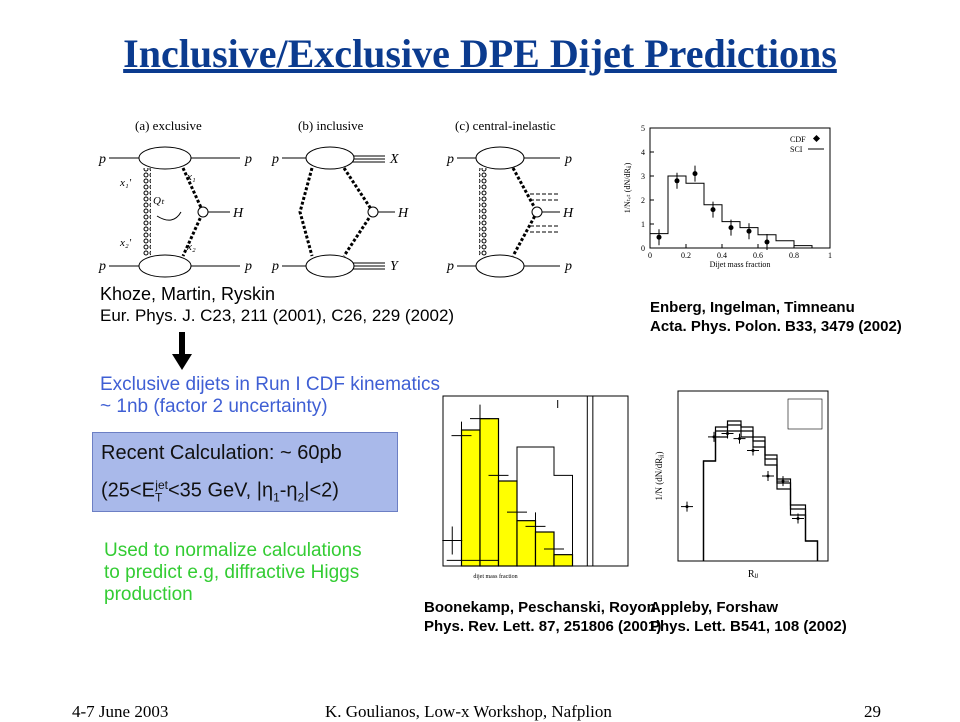 This screenshot has width=960, height=722. Describe the element at coordinates (331, 125) in the screenshot. I see `diagram-b-label: (b) inclusive` at that location.